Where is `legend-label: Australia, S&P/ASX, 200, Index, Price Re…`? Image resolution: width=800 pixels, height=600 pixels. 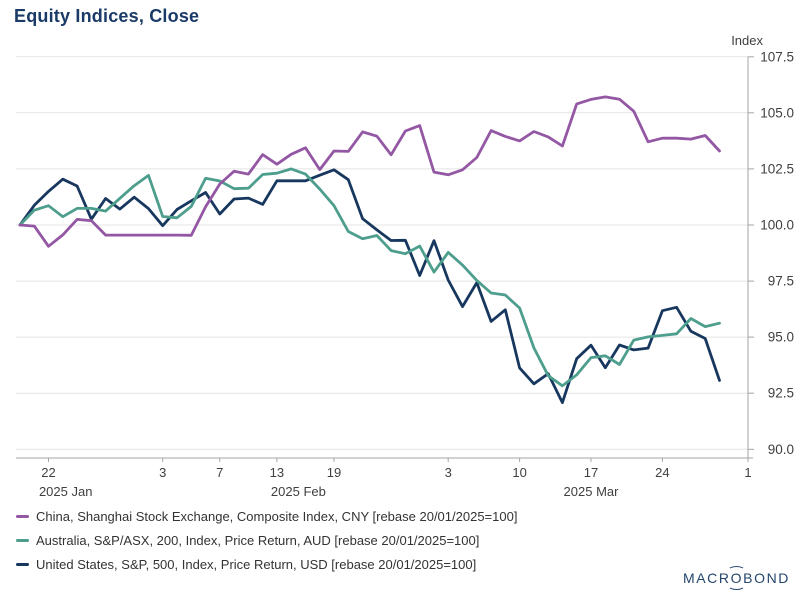 legend-label: Australia, S&P/ASX, 200, Index, Price Re… is located at coordinates (258, 540).